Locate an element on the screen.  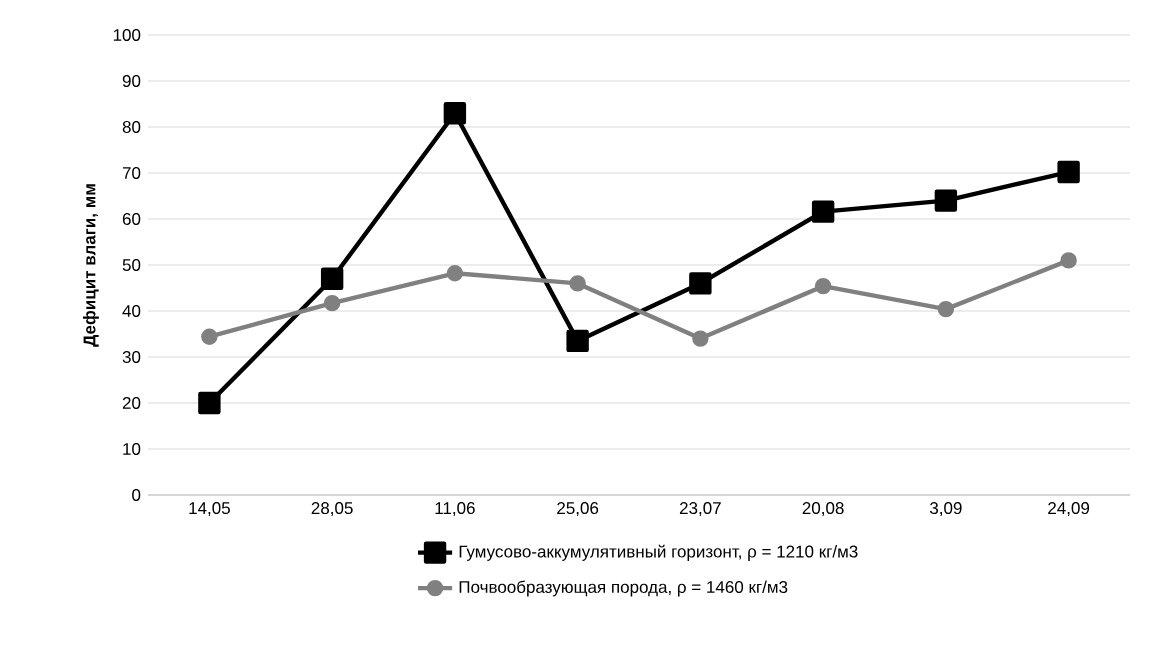
x-tick-label: 3,09 is located at coordinates (945, 509).